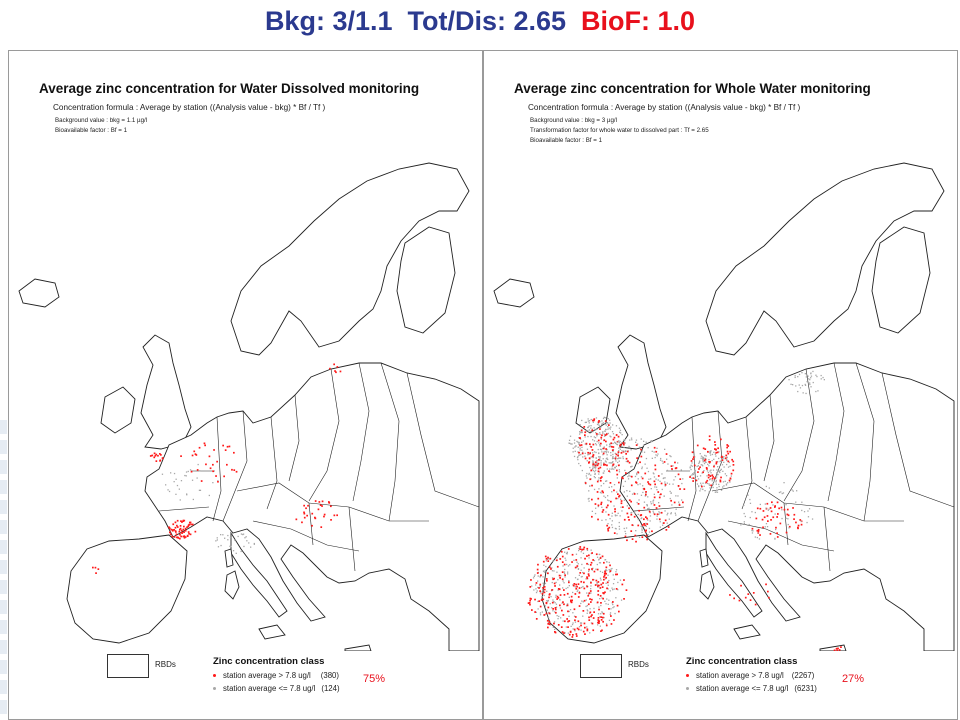 The height and width of the screenshot is (720, 960). I want to click on land-italy, so click(259, 574).